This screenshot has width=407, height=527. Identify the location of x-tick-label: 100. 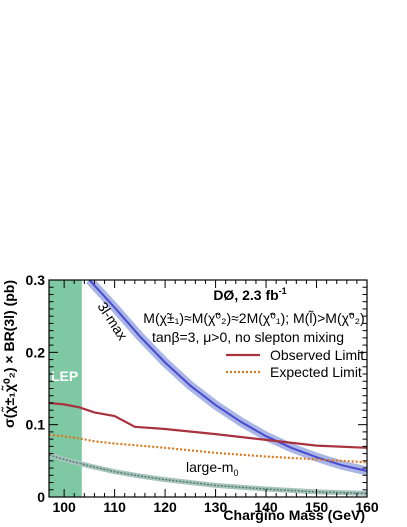
(64, 507).